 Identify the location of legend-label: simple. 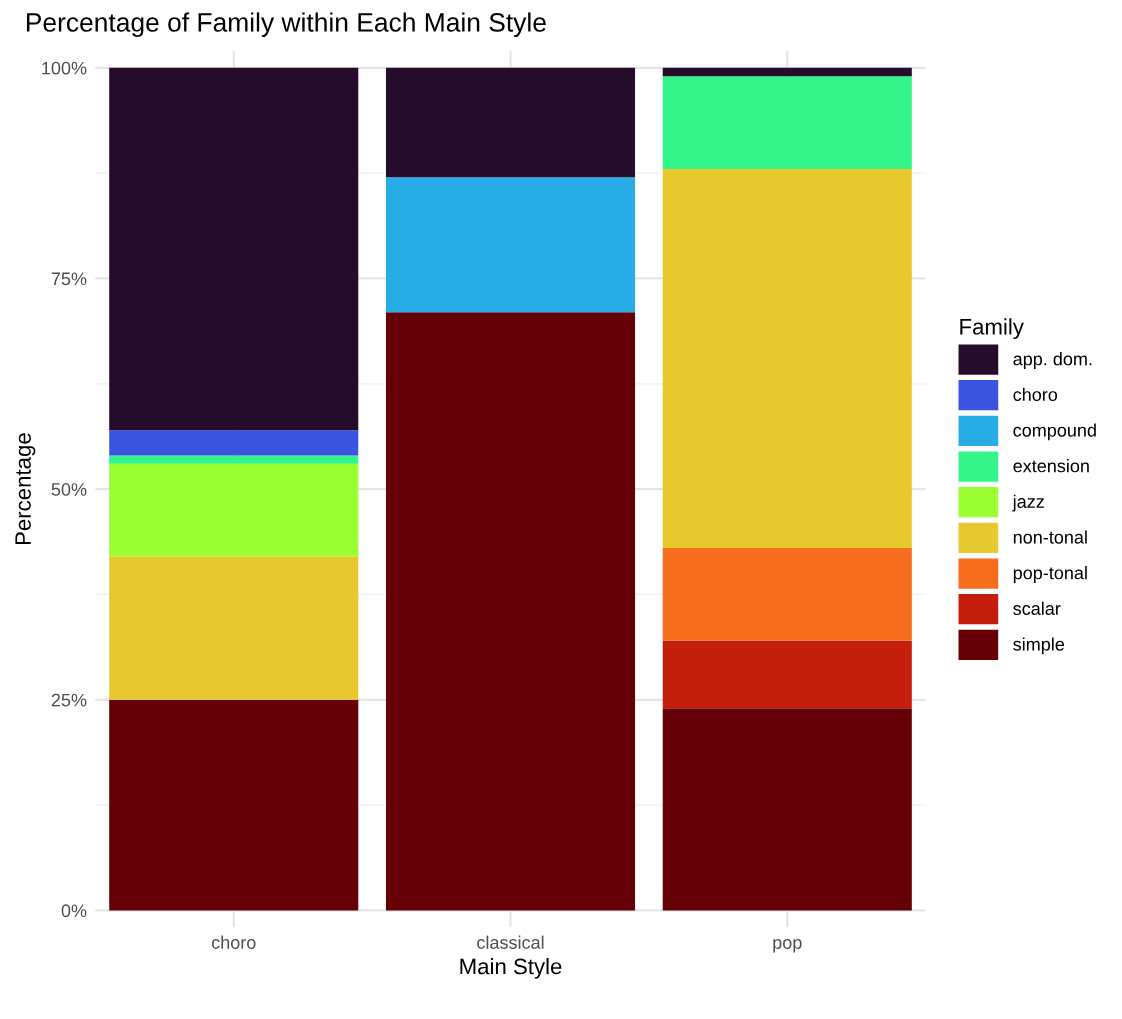
(1039, 646).